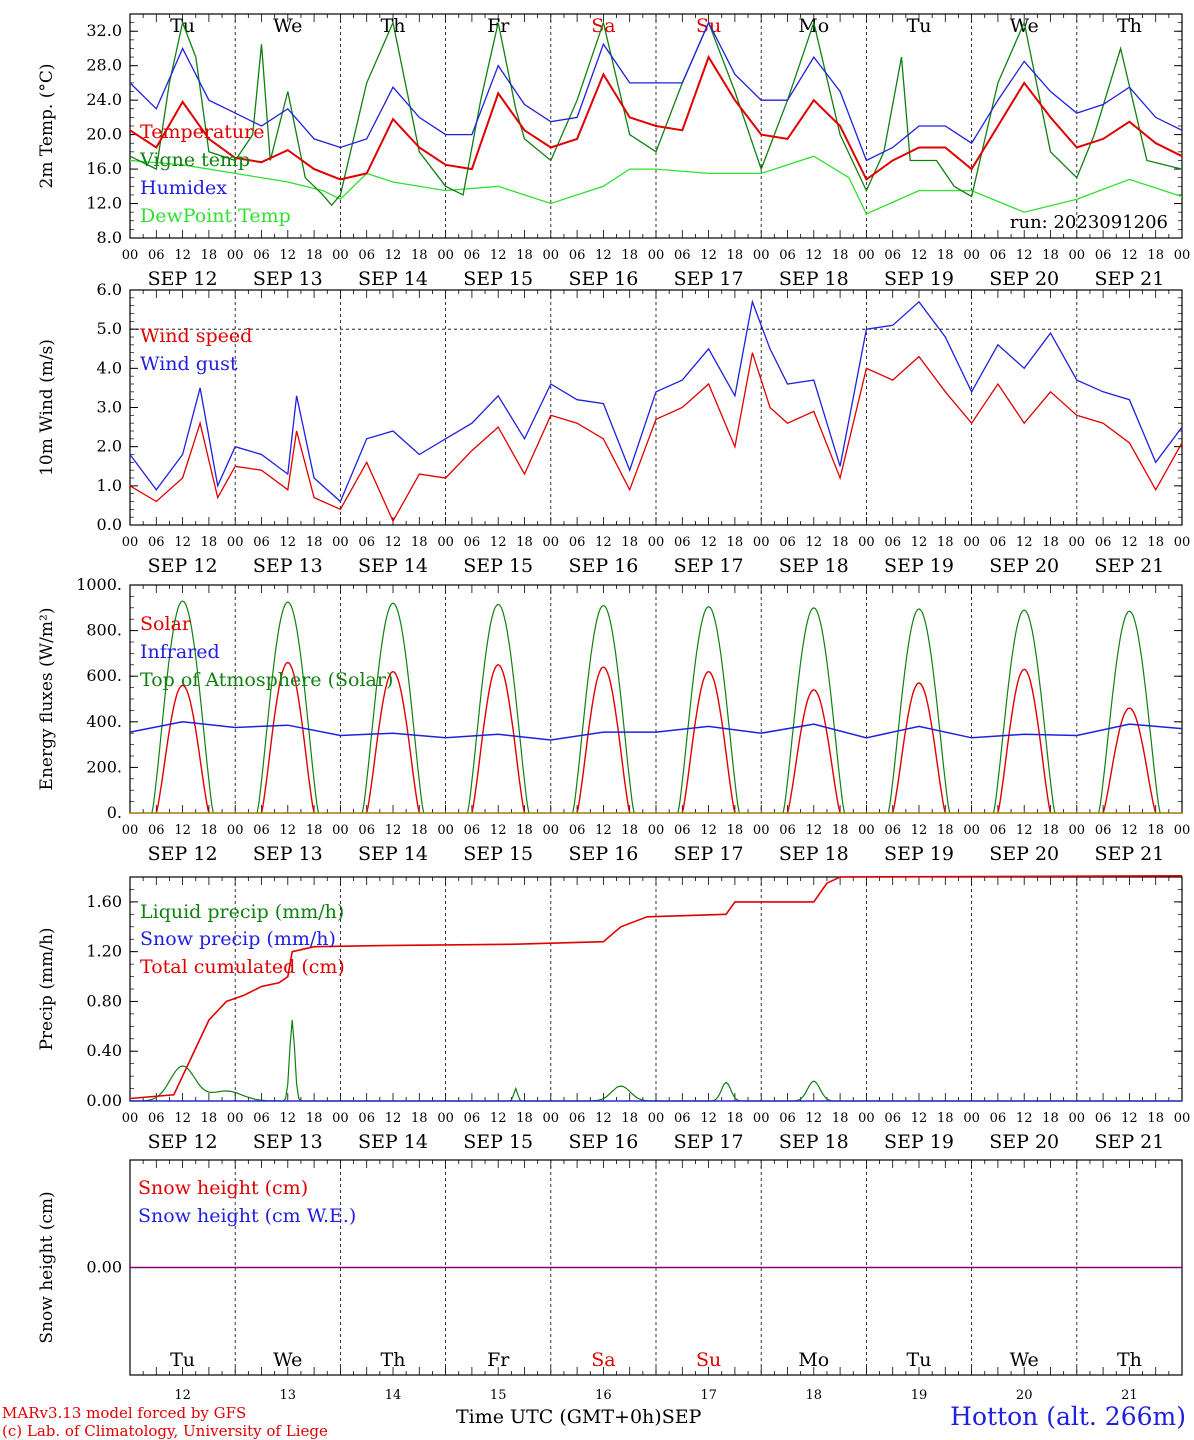 The image size is (1194, 1440). What do you see at coordinates (266, 680) in the screenshot?
I see `legend-entry: Top of Atmosphere (Solar)` at bounding box center [266, 680].